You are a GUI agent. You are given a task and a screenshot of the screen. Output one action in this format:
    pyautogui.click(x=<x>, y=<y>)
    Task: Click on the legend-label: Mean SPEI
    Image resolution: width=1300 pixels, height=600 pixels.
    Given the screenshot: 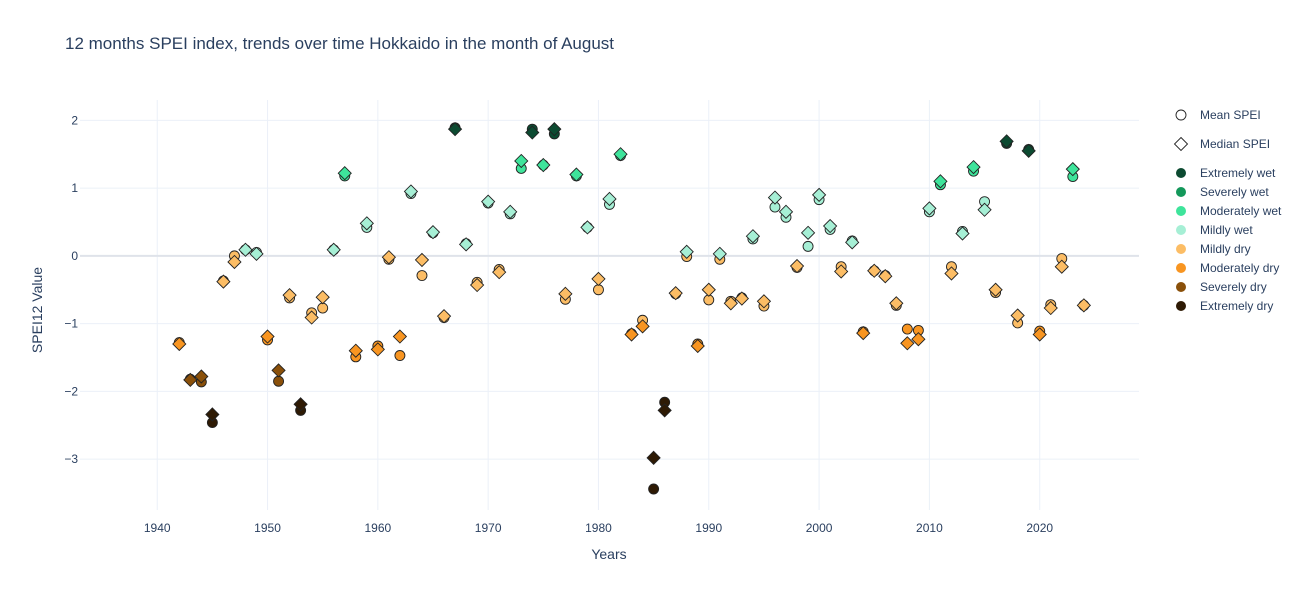 What is the action you would take?
    pyautogui.click(x=1230, y=115)
    